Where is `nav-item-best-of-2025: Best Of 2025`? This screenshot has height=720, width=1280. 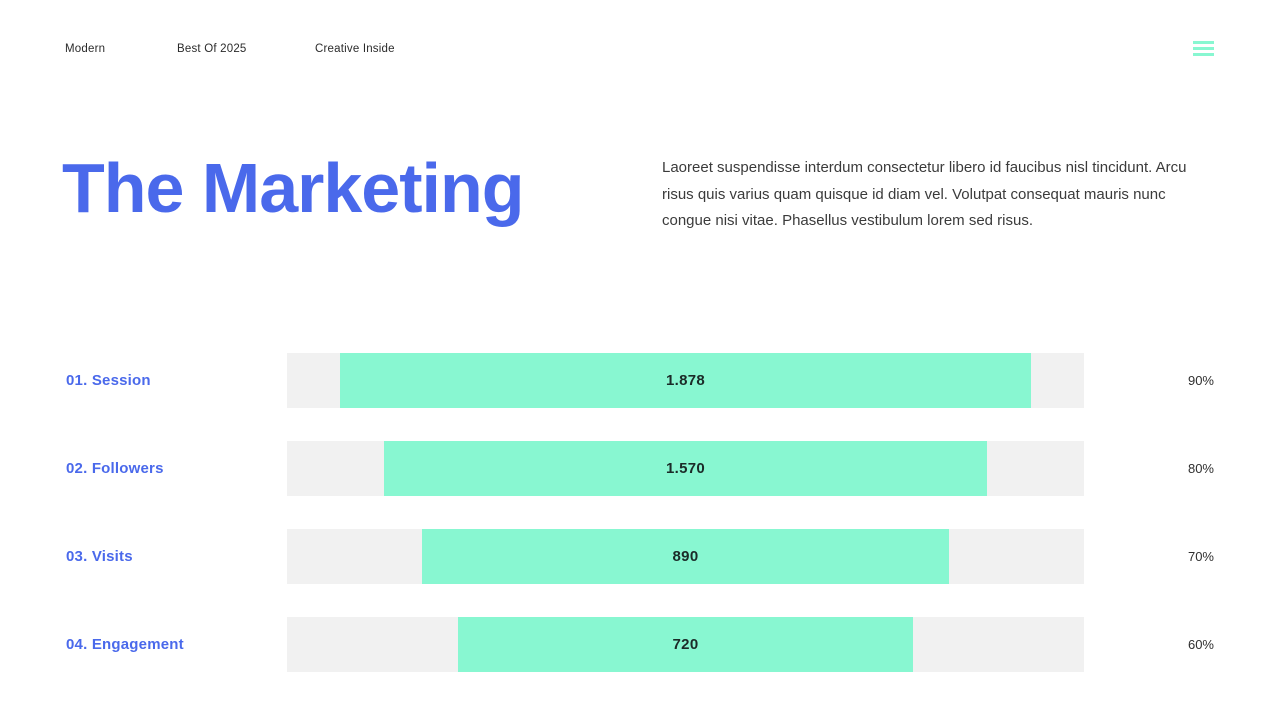 nav-item-best-of-2025: Best Of 2025 is located at coordinates (212, 49).